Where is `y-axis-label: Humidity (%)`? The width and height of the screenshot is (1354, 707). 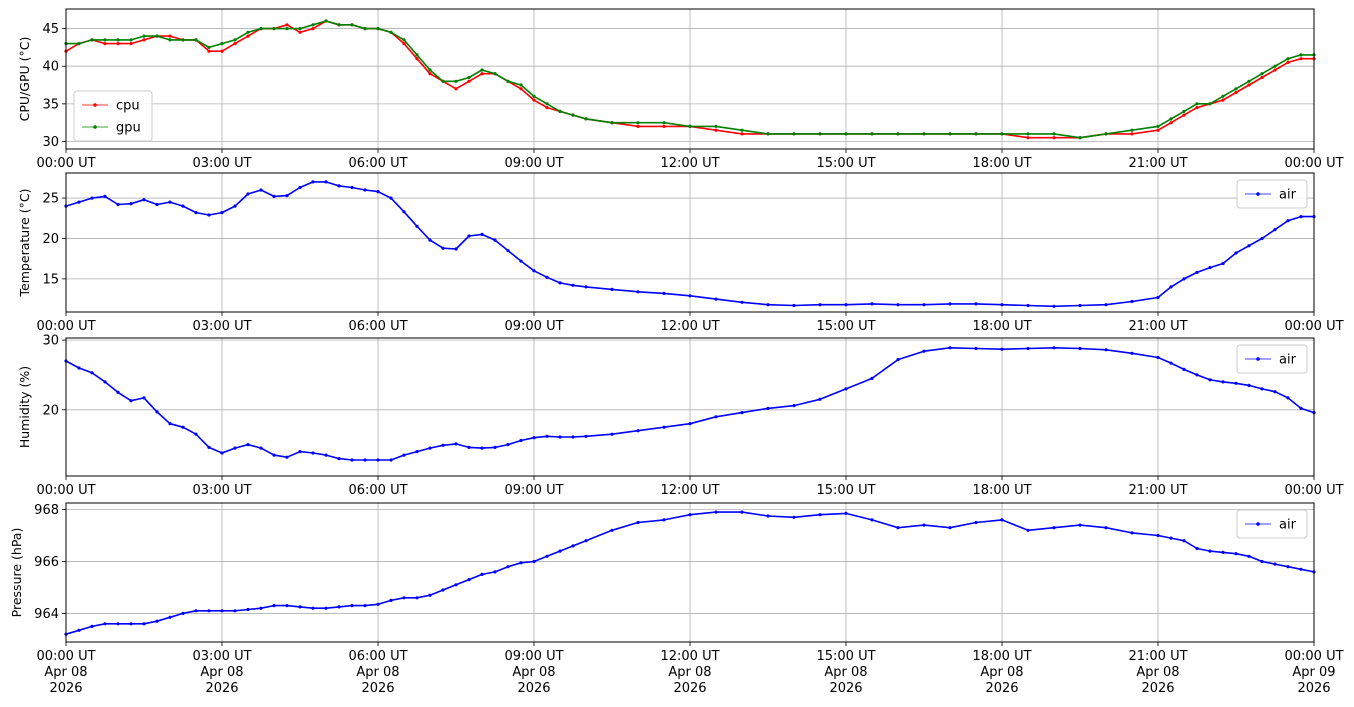
y-axis-label: Humidity (%) is located at coordinates (24, 407).